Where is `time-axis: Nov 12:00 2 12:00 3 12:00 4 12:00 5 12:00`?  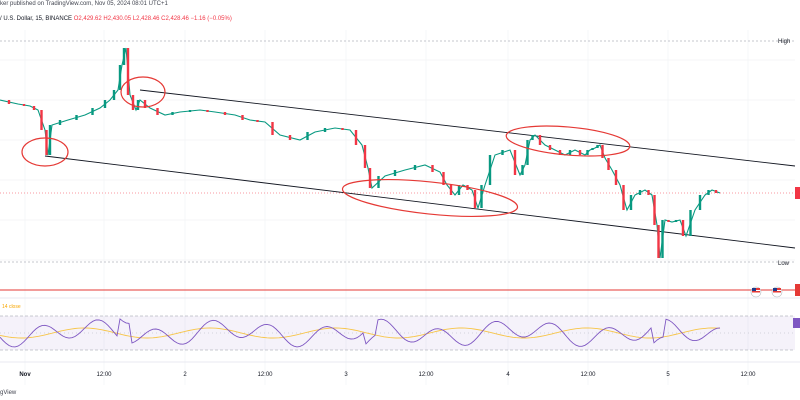 time-axis: Nov 12:00 2 12:00 3 12:00 4 12:00 5 12:00 is located at coordinates (387, 375).